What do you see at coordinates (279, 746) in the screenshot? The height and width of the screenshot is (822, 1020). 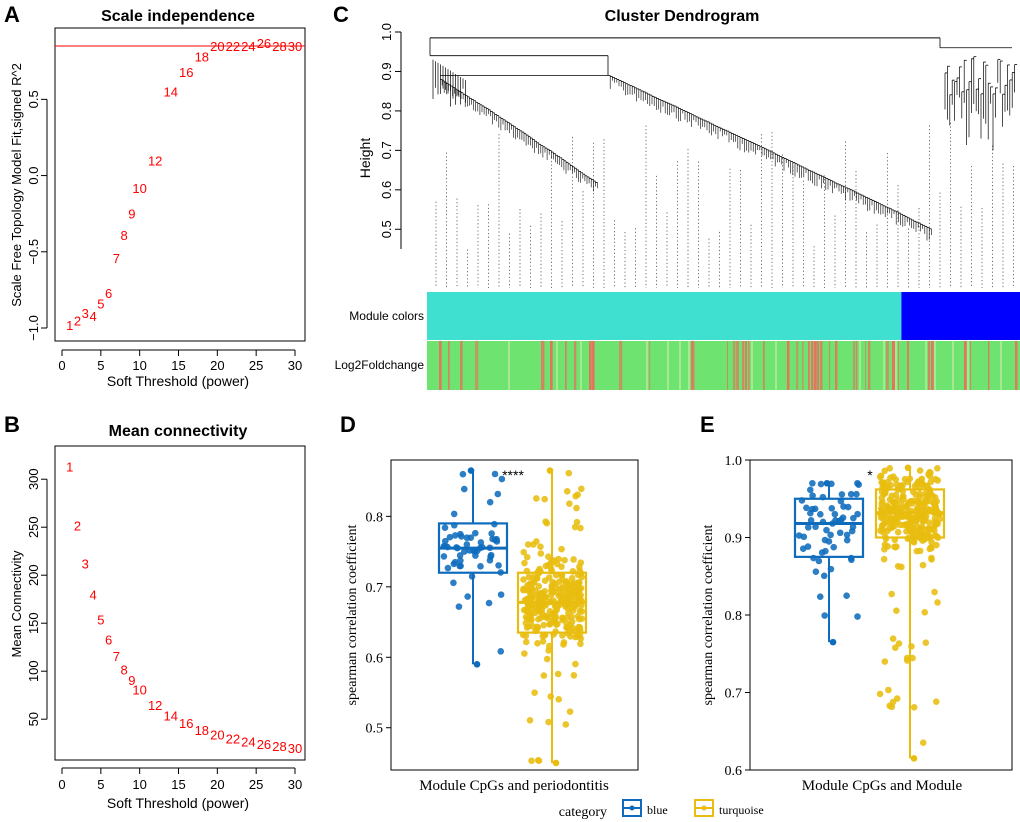 I see `panel-b-point-label: 28` at bounding box center [279, 746].